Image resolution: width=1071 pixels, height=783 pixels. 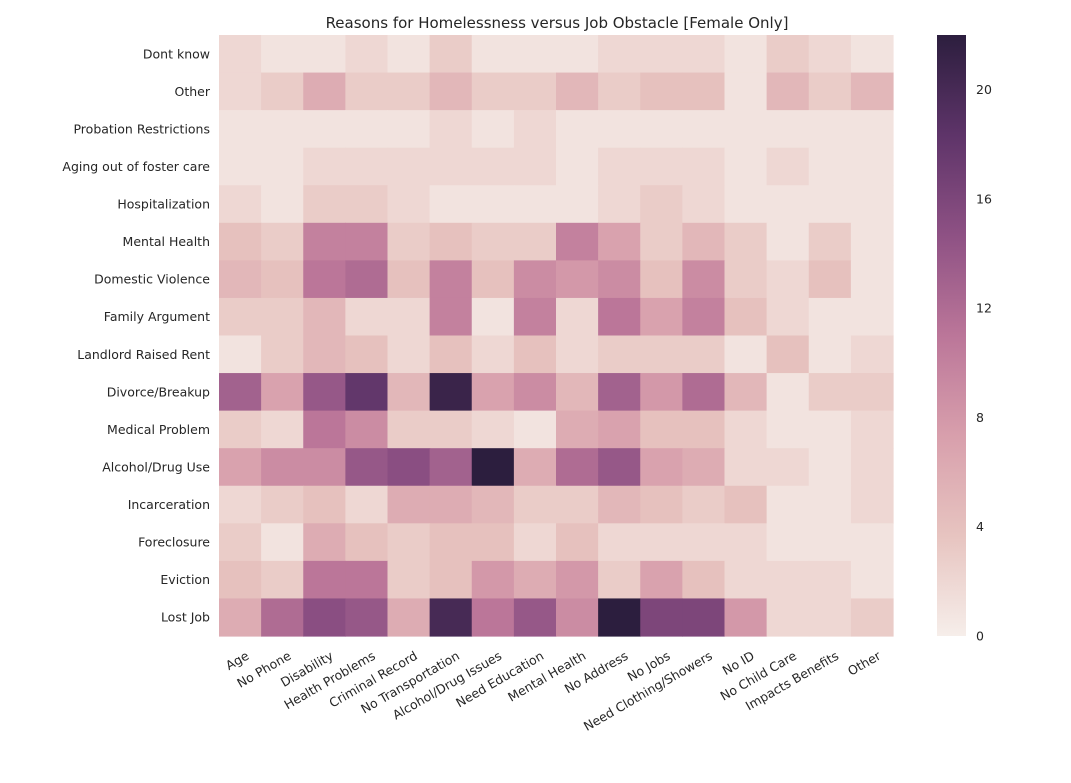 I want to click on colorbar-tick-label: 8, so click(x=980, y=417).